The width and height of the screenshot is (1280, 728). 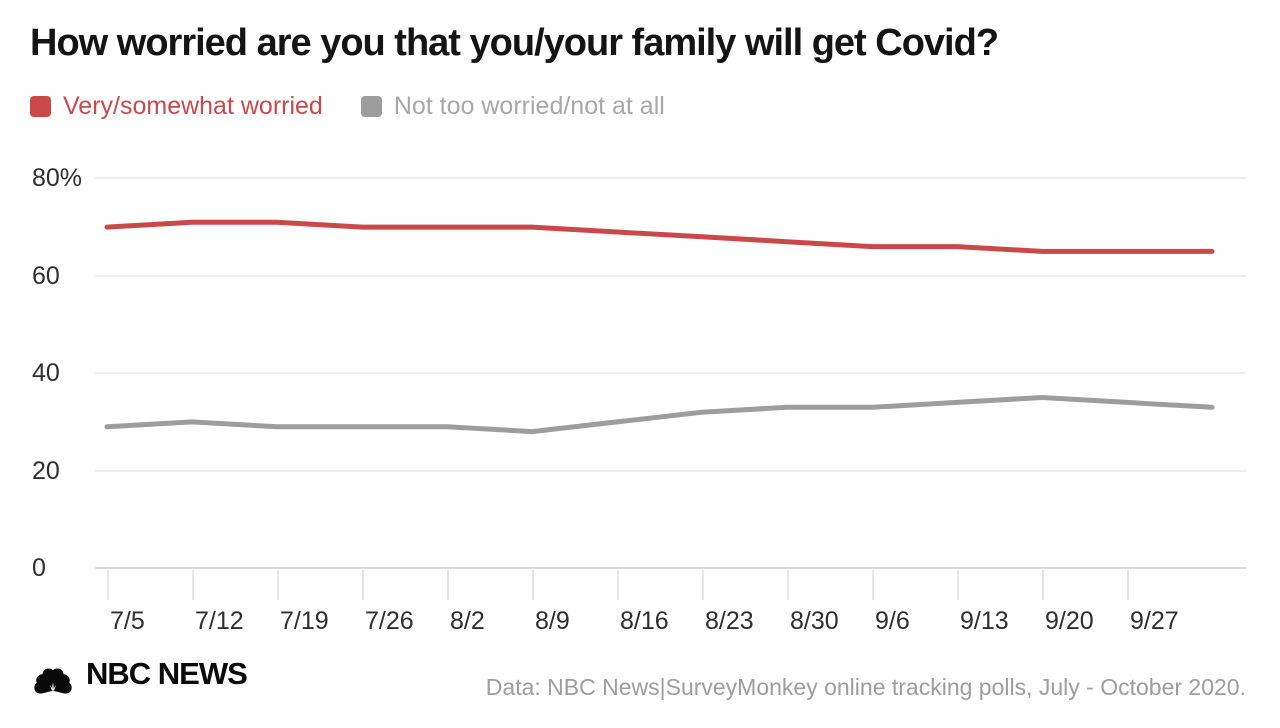 I want to click on x-tick-9/13, so click(x=958, y=585).